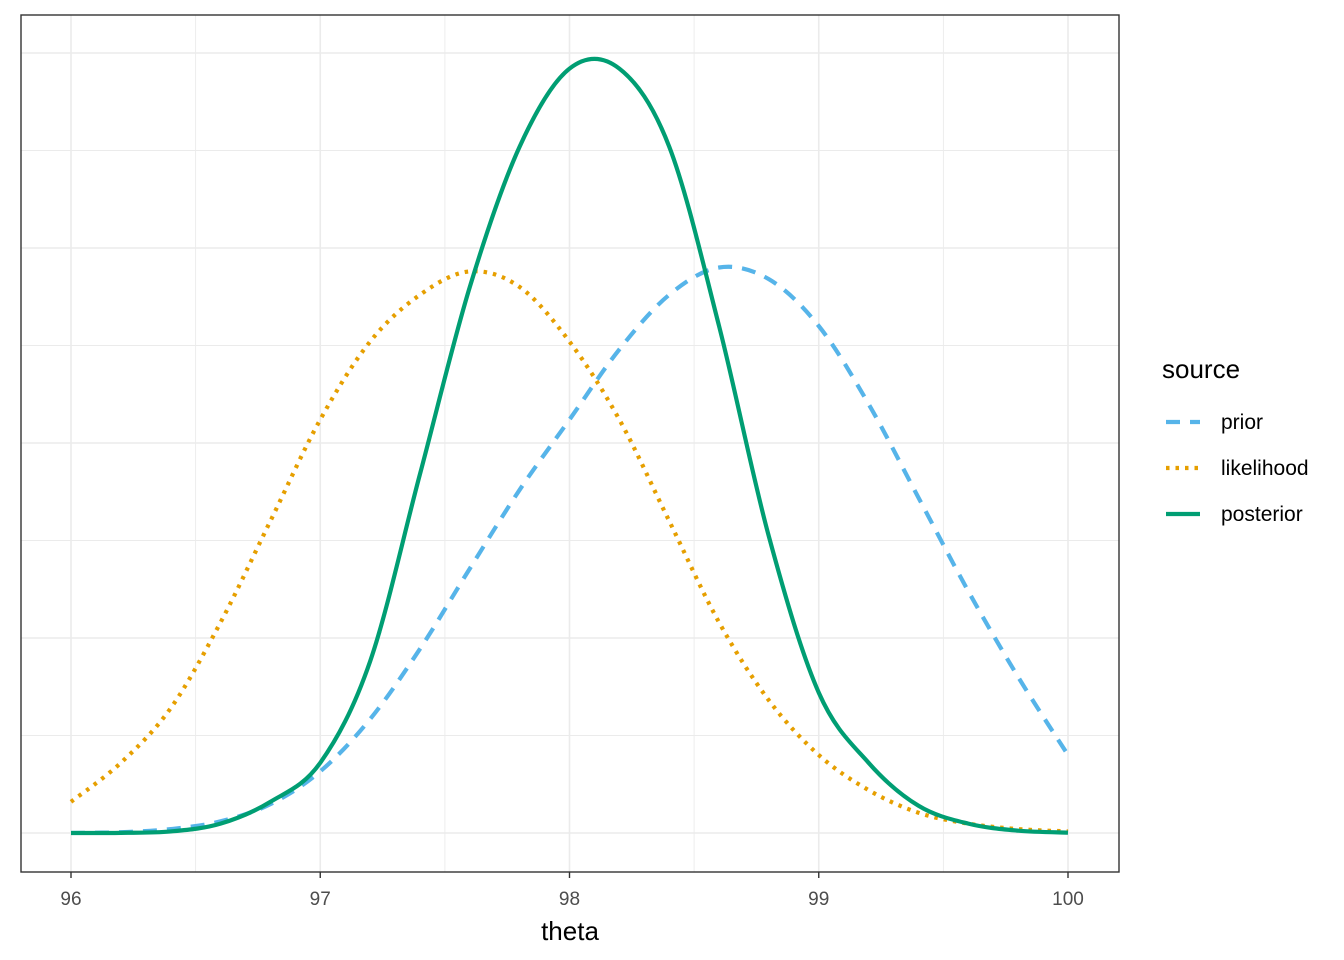  Describe the element at coordinates (569, 899) in the screenshot. I see `x-tick-label: 98` at that location.